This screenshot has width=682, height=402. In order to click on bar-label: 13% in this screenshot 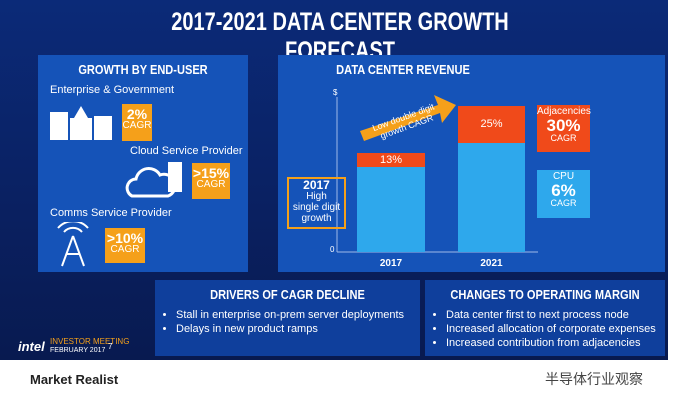, I will do `click(391, 160)`.